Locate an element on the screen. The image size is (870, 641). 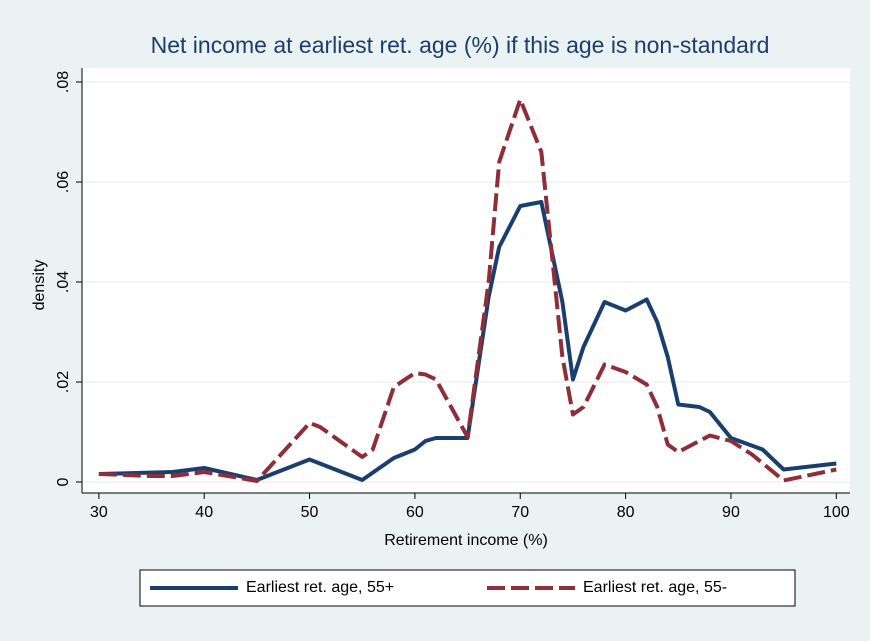
x-tick-label: 100 is located at coordinates (836, 512).